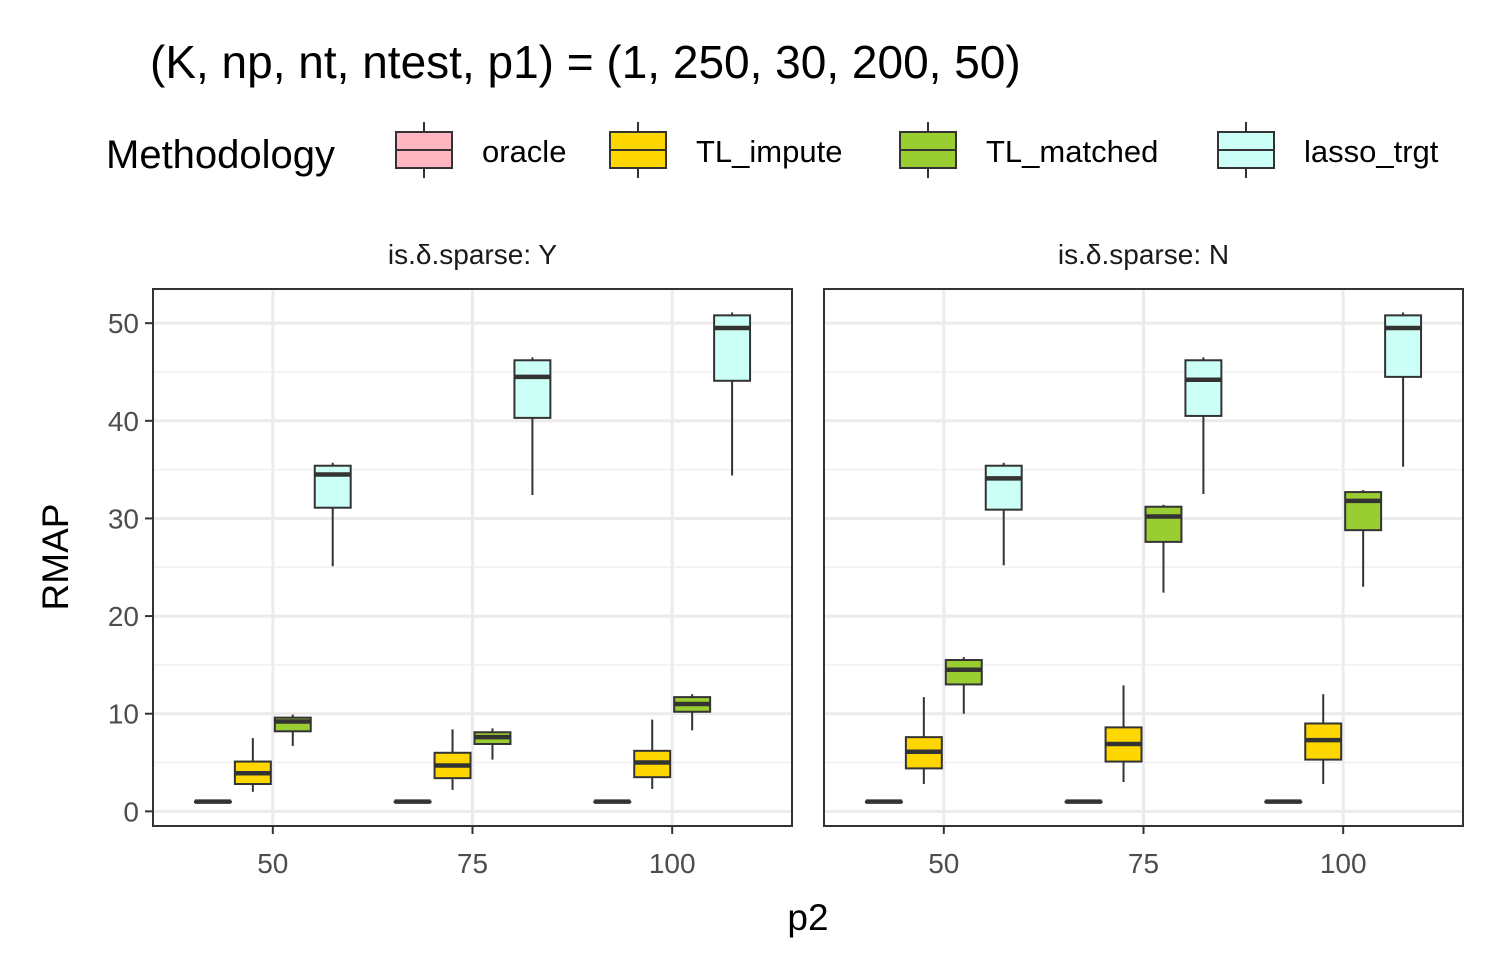  What do you see at coordinates (220, 155) in the screenshot?
I see `legend-title: Methodology` at bounding box center [220, 155].